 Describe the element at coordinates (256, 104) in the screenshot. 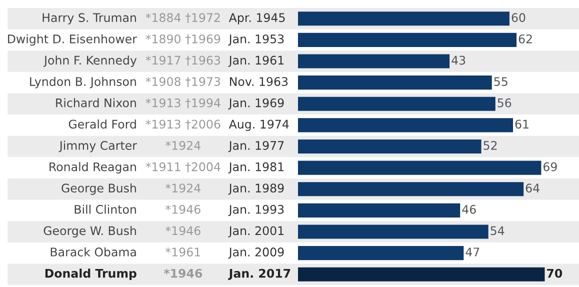

I see `text: Jan. 1969` at that location.